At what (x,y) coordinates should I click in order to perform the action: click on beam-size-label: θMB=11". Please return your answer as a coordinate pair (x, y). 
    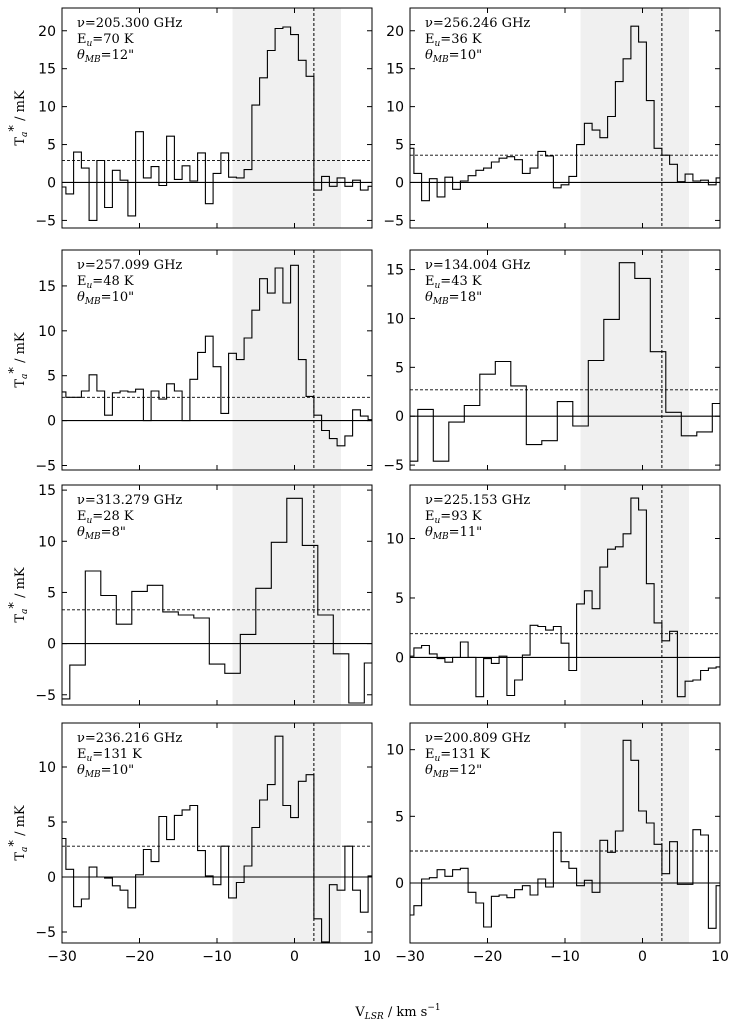
    Looking at the image, I should click on (453, 533).